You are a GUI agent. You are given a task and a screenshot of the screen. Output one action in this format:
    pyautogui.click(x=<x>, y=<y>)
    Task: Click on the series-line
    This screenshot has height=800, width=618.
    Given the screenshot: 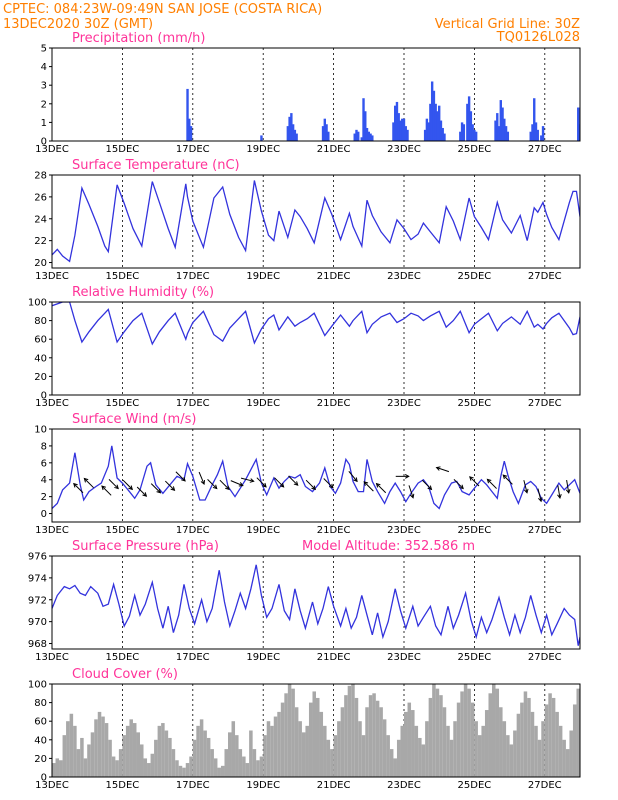 What is the action you would take?
    pyautogui.click(x=316, y=221)
    